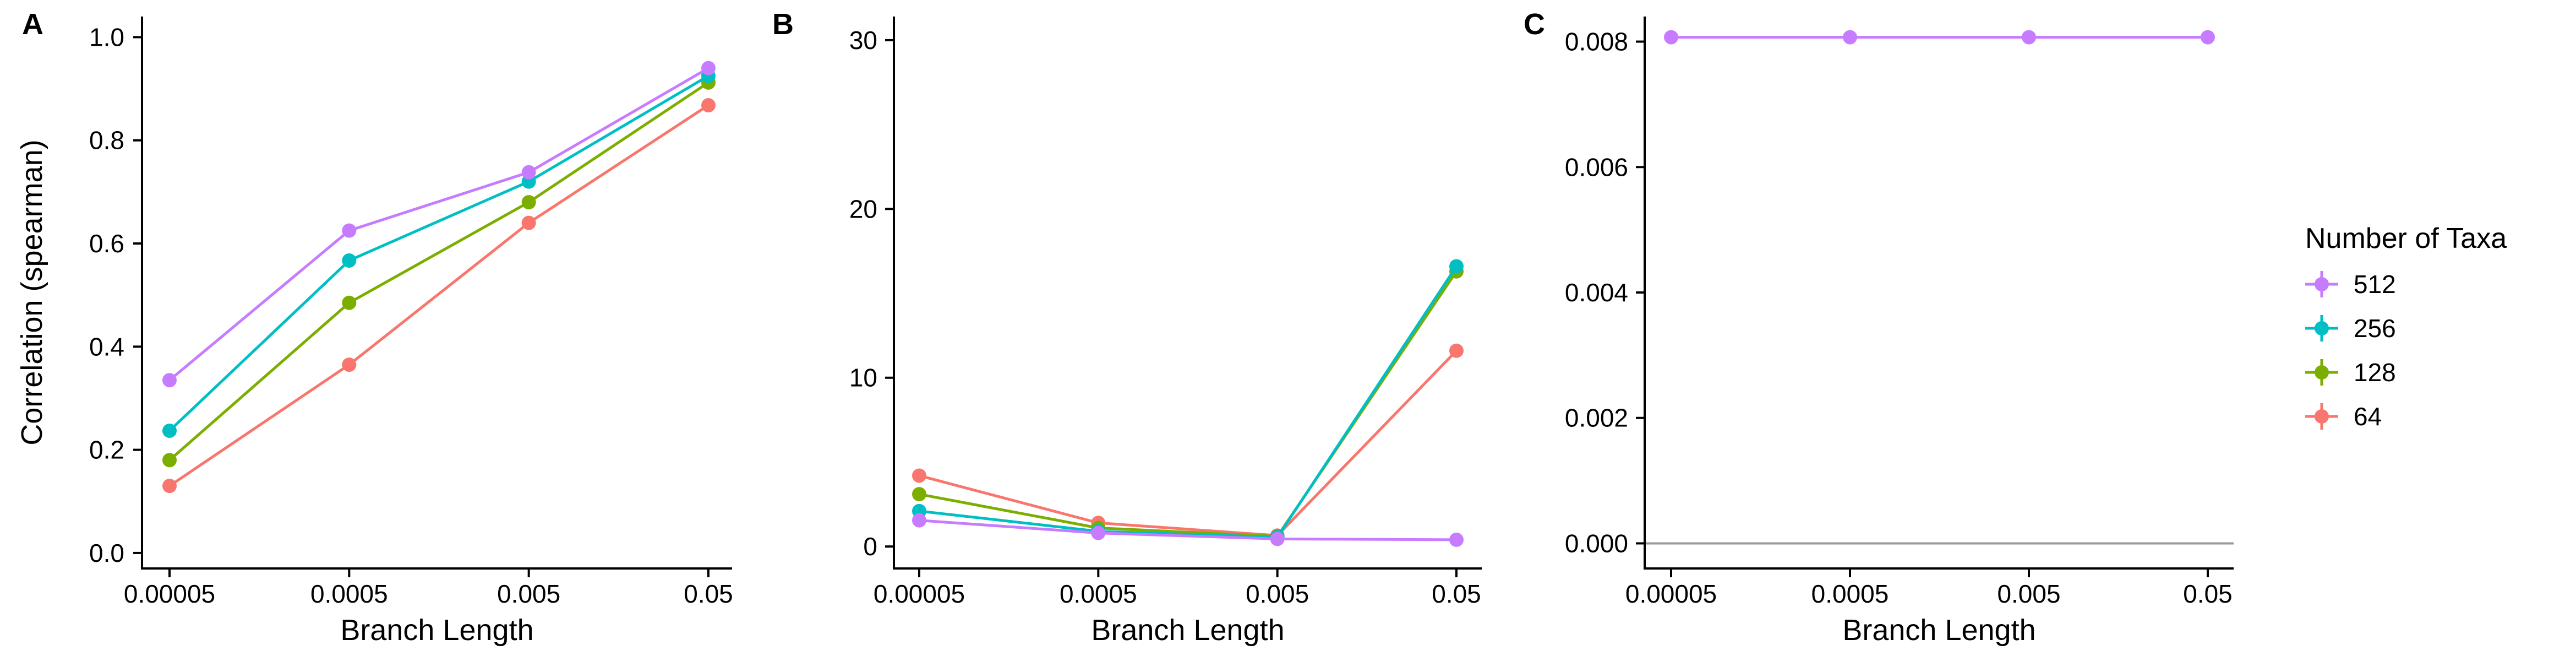  What do you see at coordinates (1596, 418) in the screenshot?
I see `y-tick-label: 0.002` at bounding box center [1596, 418].